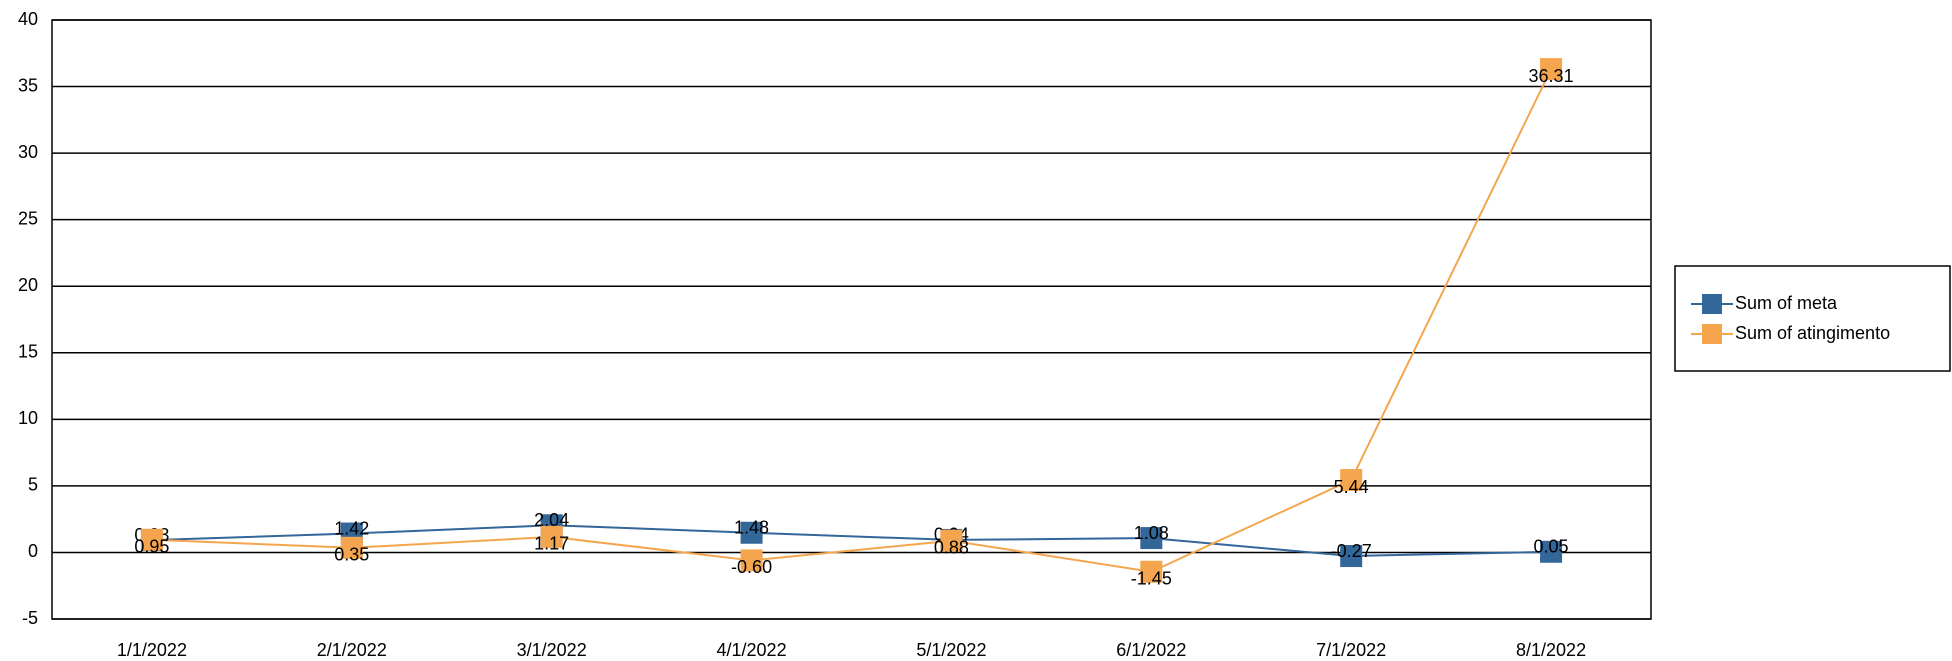 The image size is (1952, 661). Describe the element at coordinates (30, 618) in the screenshot. I see `y-tick-label: -5` at that location.